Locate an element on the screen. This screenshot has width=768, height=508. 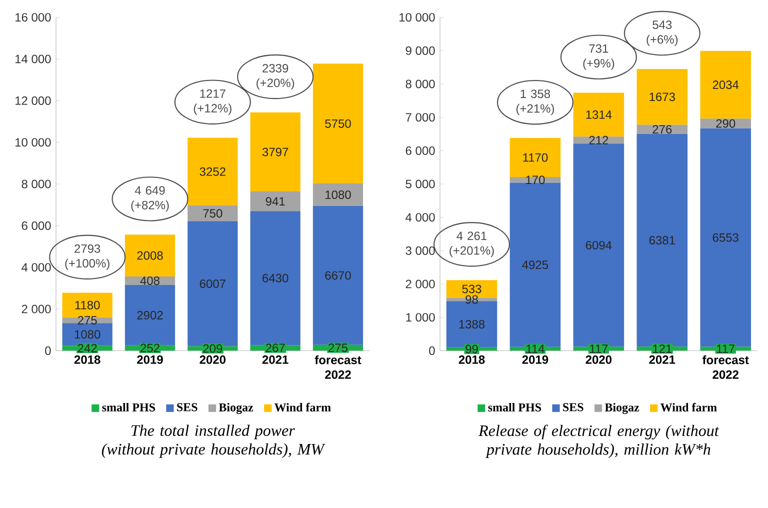
data-label: 267 is located at coordinates (275, 348).